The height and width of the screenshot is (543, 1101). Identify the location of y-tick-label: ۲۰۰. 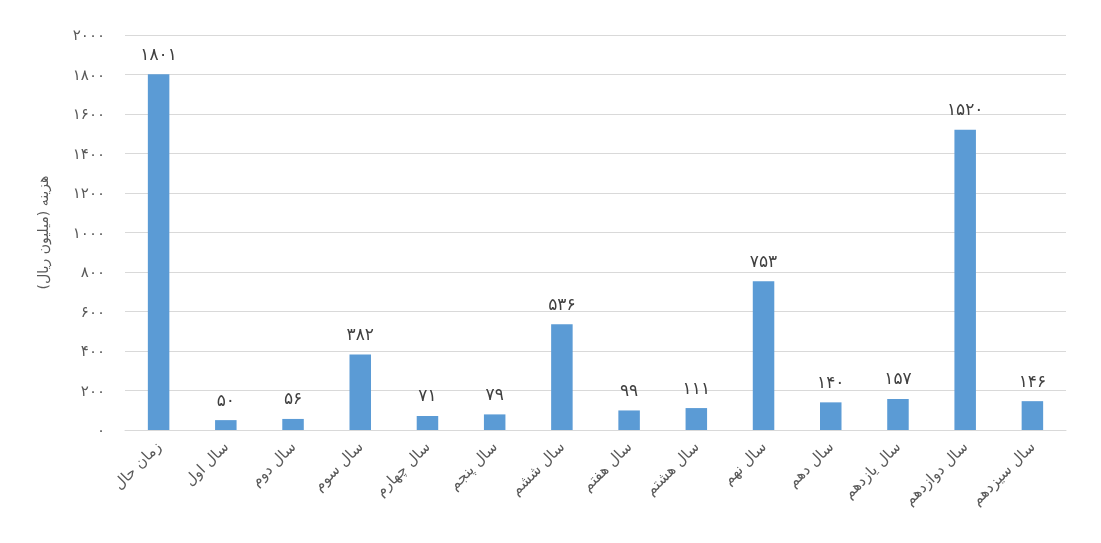
(92, 390).